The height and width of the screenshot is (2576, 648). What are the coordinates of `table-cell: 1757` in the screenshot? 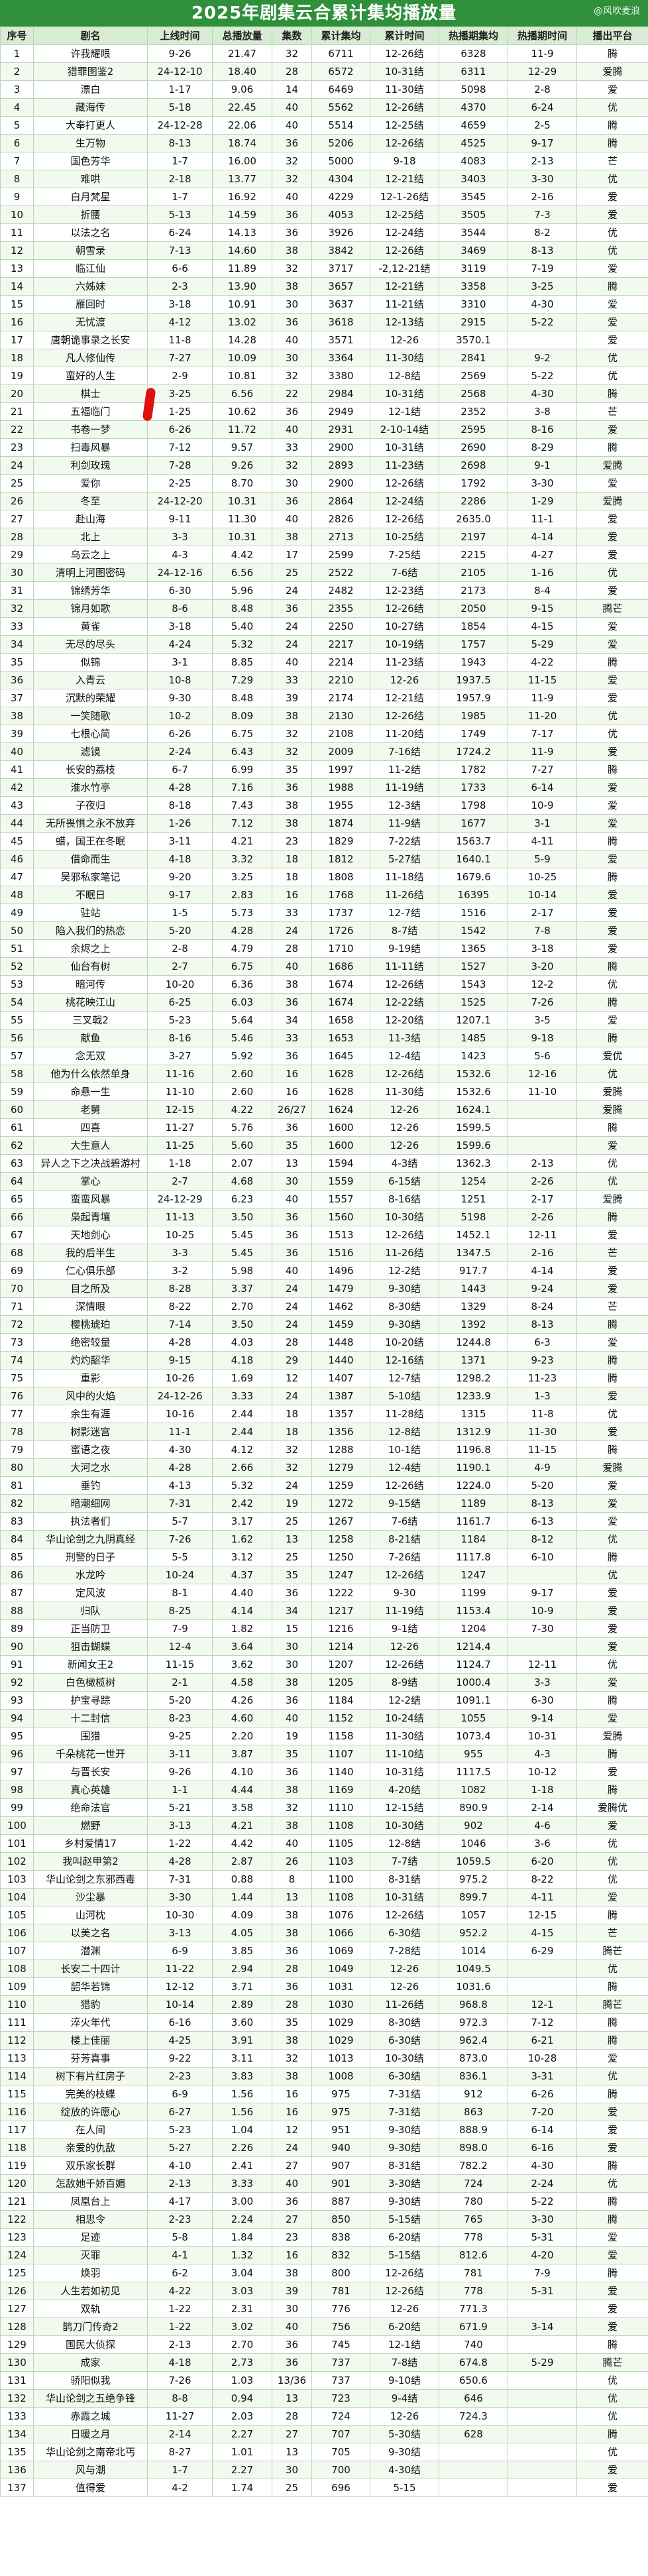 It's located at (473, 645).